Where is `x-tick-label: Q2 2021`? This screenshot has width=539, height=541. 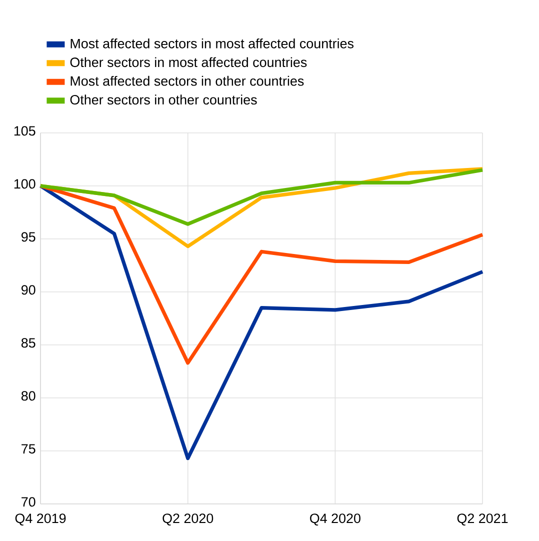
x-tick-label: Q2 2021 is located at coordinates (482, 520).